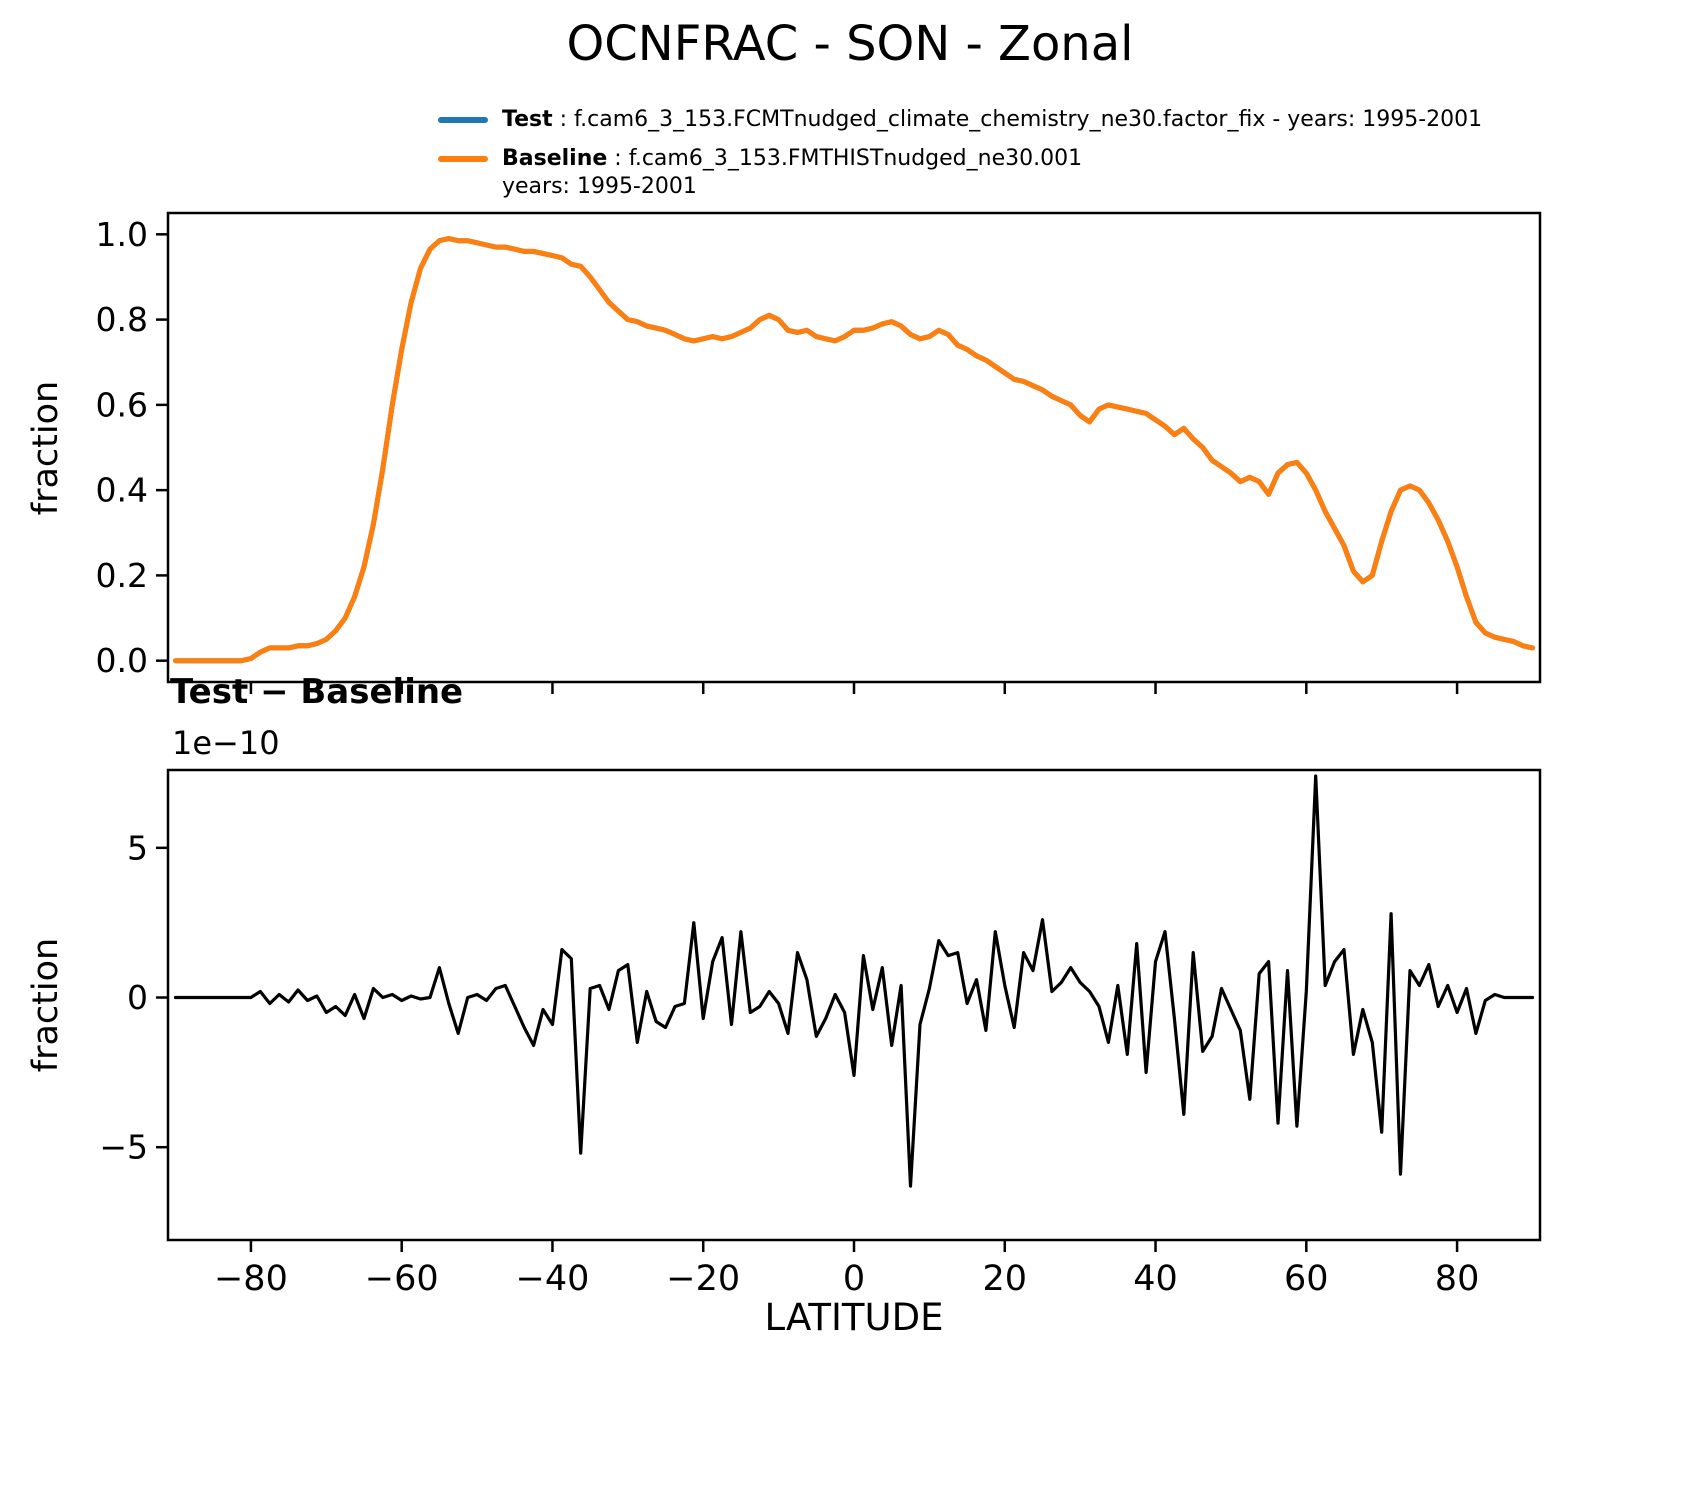  Describe the element at coordinates (251, 1279) in the screenshot. I see `xtick-label: −80` at that location.